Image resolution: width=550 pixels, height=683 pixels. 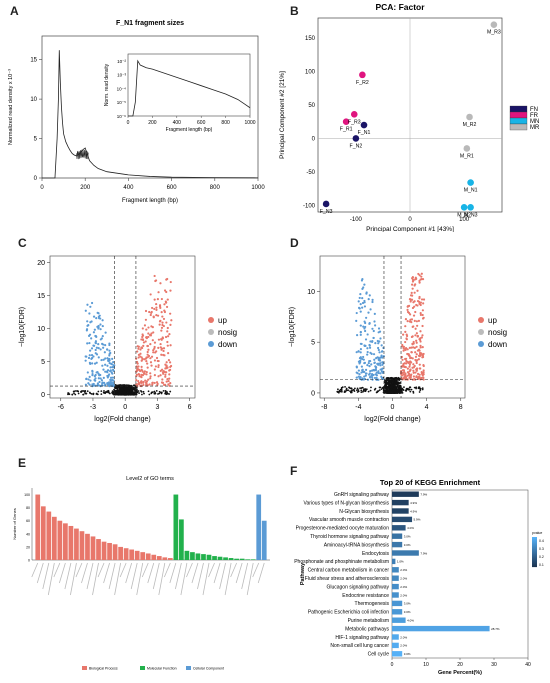 What do you see at coordinates (347, 579) in the screenshot?
I see `pathway-label: Fluid shear stress and atherosclerosis` at bounding box center [347, 579].